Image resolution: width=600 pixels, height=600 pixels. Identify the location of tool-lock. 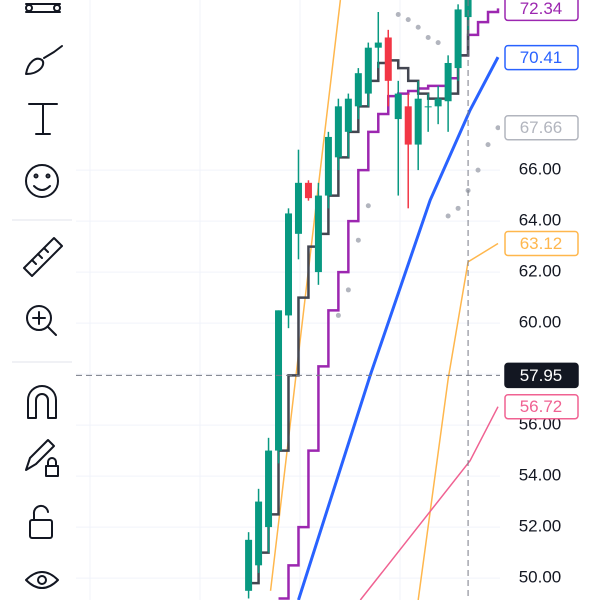
(41, 521).